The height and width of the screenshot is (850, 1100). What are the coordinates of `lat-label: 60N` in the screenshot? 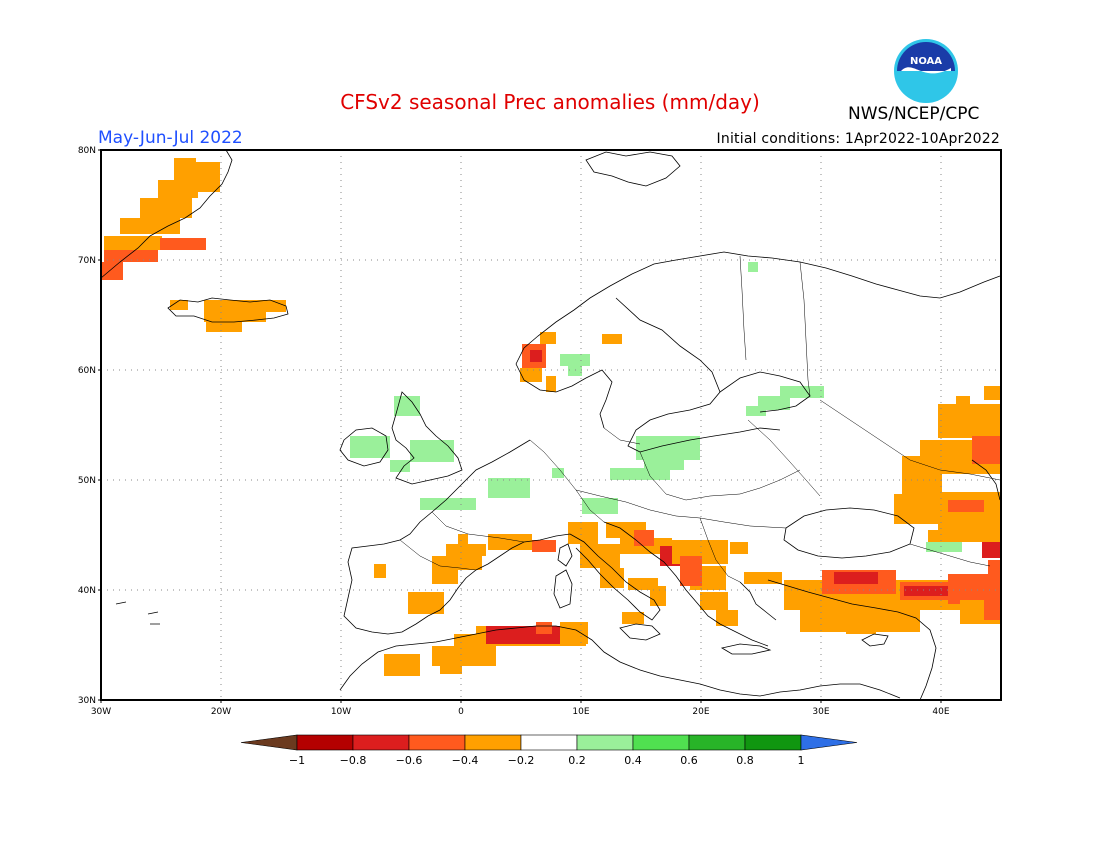 It's located at (87, 371).